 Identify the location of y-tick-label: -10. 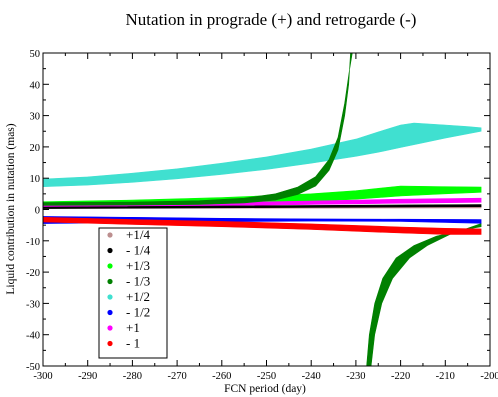
(33, 242).